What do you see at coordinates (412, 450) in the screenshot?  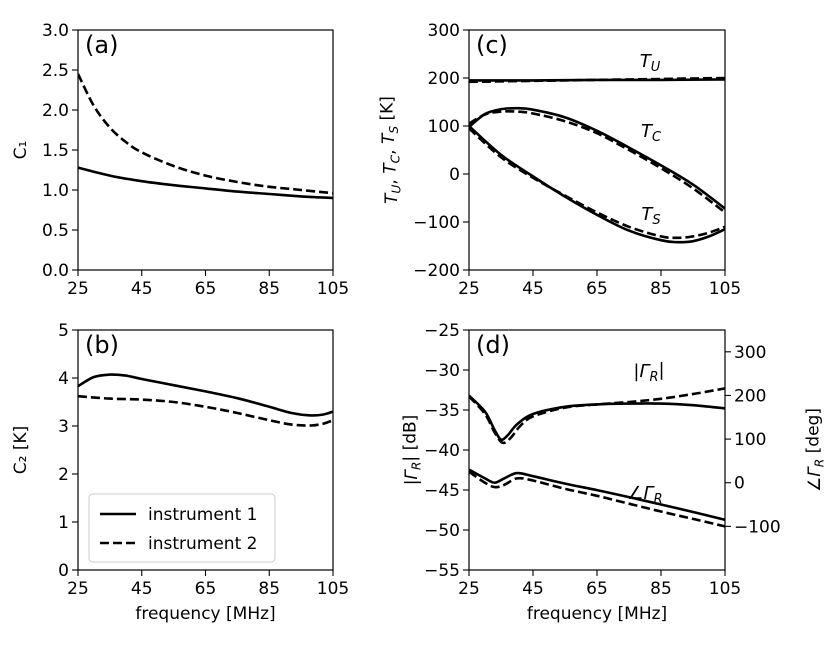 I see `y-axis-label: |ΓR| [dB]` at bounding box center [412, 450].